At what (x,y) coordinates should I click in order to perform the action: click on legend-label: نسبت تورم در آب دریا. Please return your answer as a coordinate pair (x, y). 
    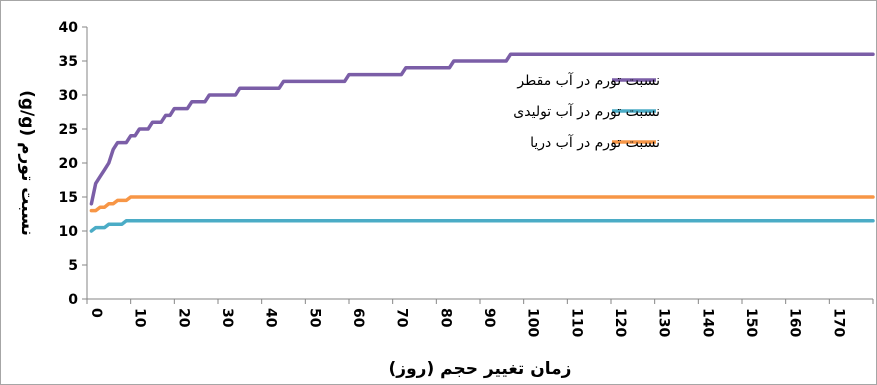
    Looking at the image, I should click on (595, 142).